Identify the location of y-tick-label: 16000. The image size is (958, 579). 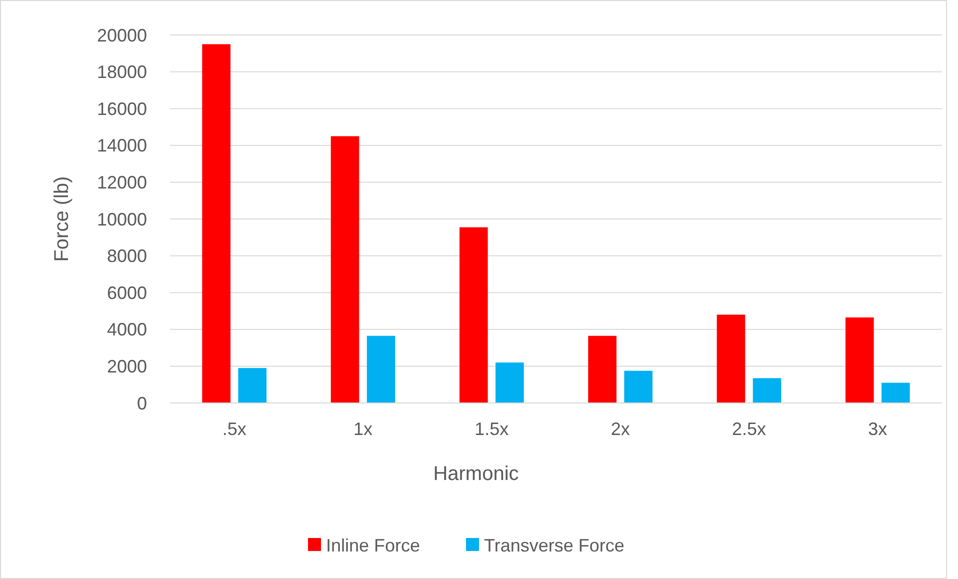
(121, 108).